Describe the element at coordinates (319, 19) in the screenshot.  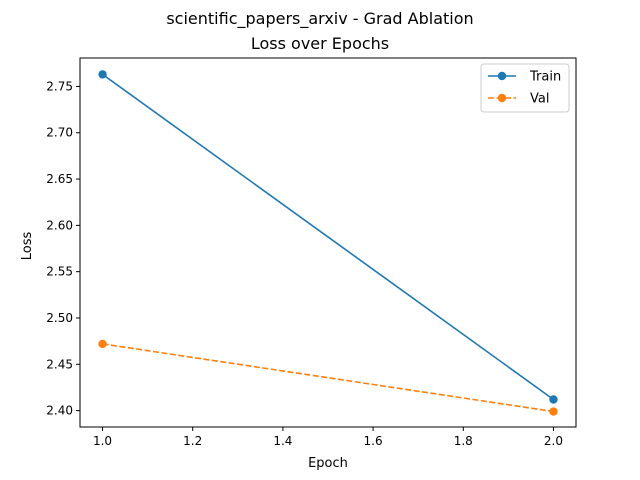
I see `chart-title: scientific_papers_arxiv - Grad Ablation` at that location.